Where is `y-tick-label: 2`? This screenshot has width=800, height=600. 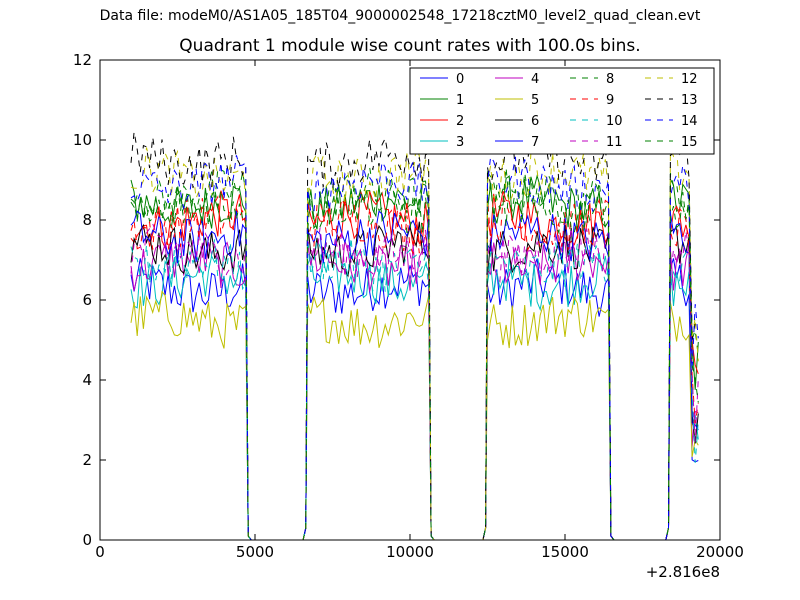 y-tick-label: 2 is located at coordinates (87, 460).